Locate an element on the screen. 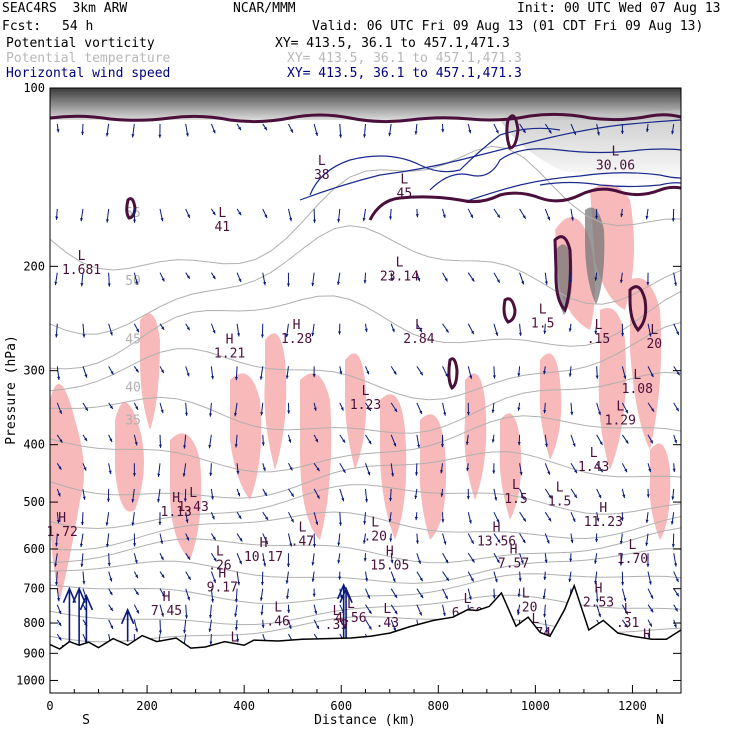  pv-extremum-value: 1.70 is located at coordinates (632, 559).